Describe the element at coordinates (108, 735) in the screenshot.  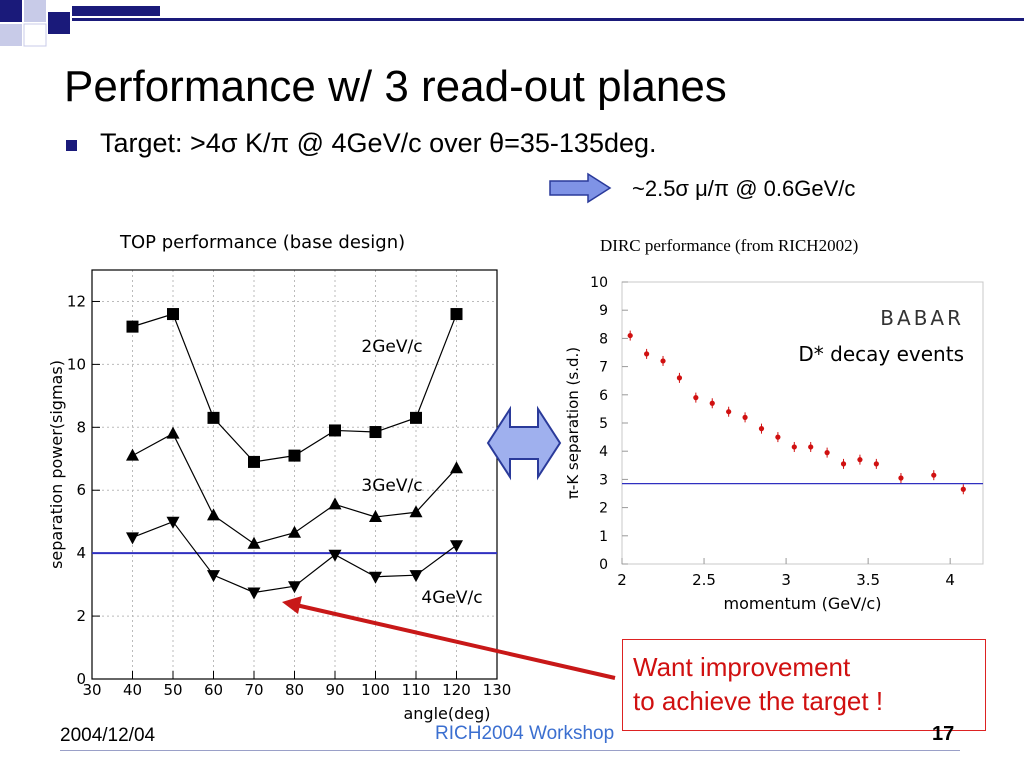
I see `footer-date: 2004/12/04` at that location.